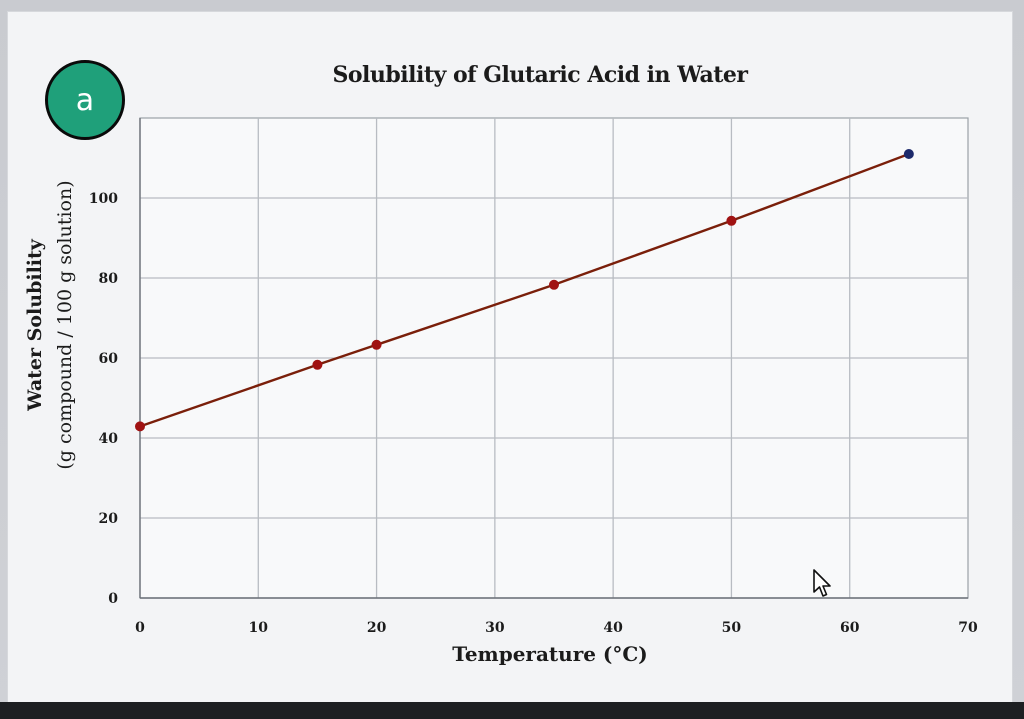  What do you see at coordinates (103, 199) in the screenshot?
I see `y-tick-label: 100` at bounding box center [103, 199].